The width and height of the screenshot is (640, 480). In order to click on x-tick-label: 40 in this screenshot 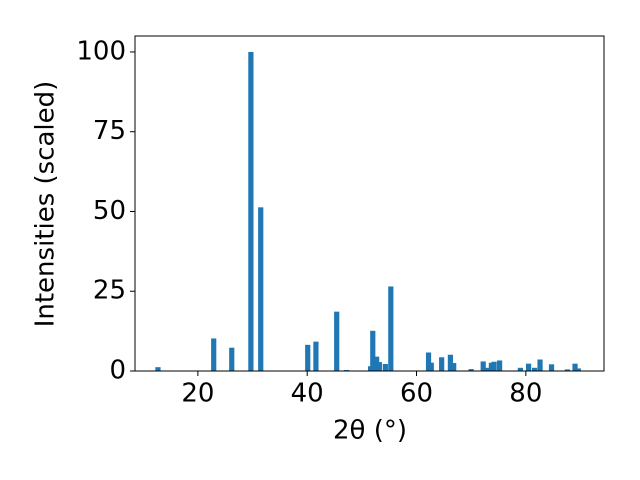, I will do `click(307, 394)`.